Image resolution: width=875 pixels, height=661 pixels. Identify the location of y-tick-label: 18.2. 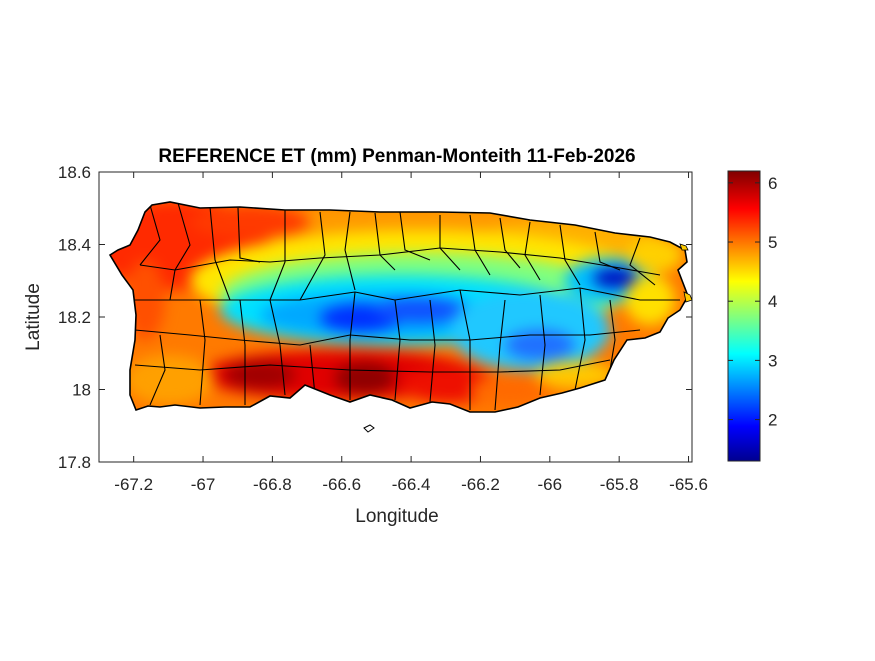
(74, 317).